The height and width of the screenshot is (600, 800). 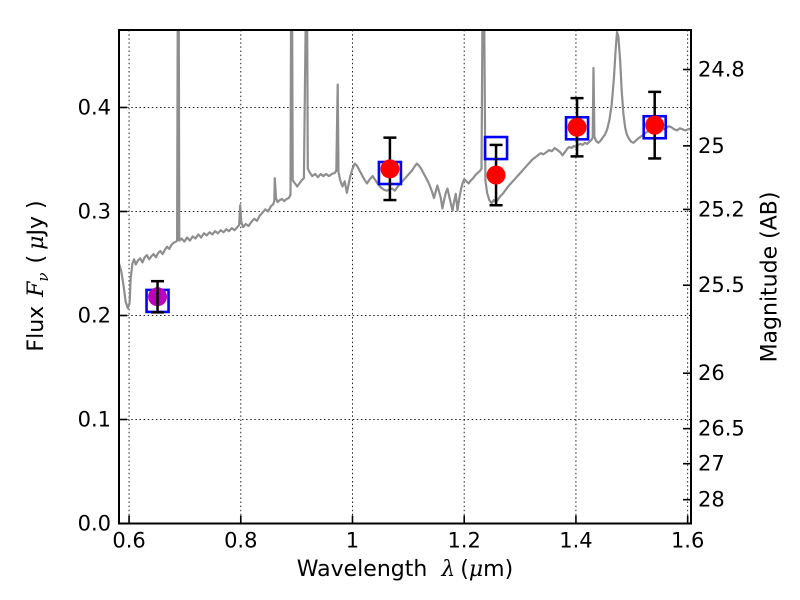 I want to click on mu-symbol: μ, so click(x=476, y=569).